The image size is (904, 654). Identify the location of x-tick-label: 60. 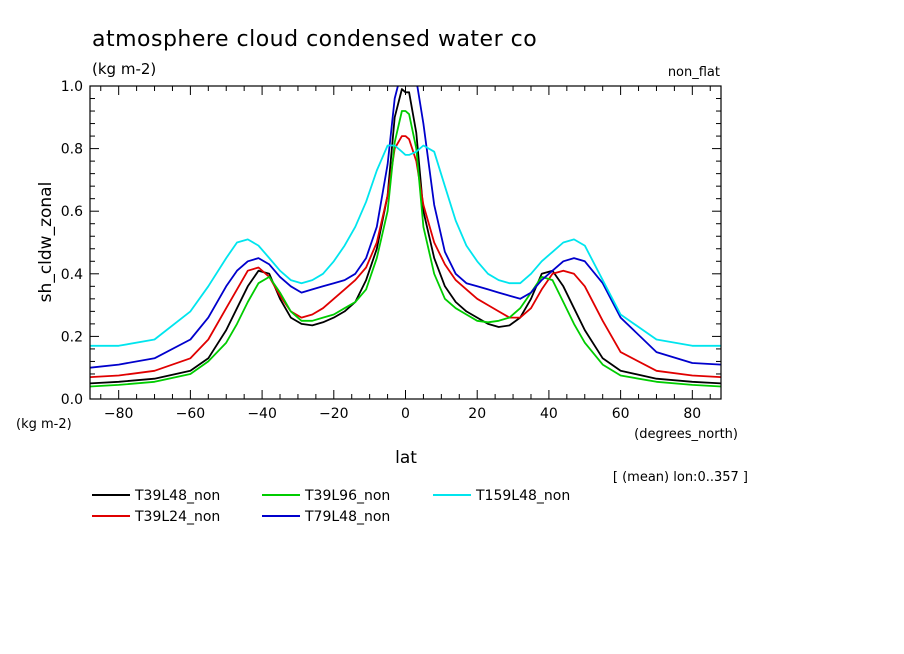
(621, 414).